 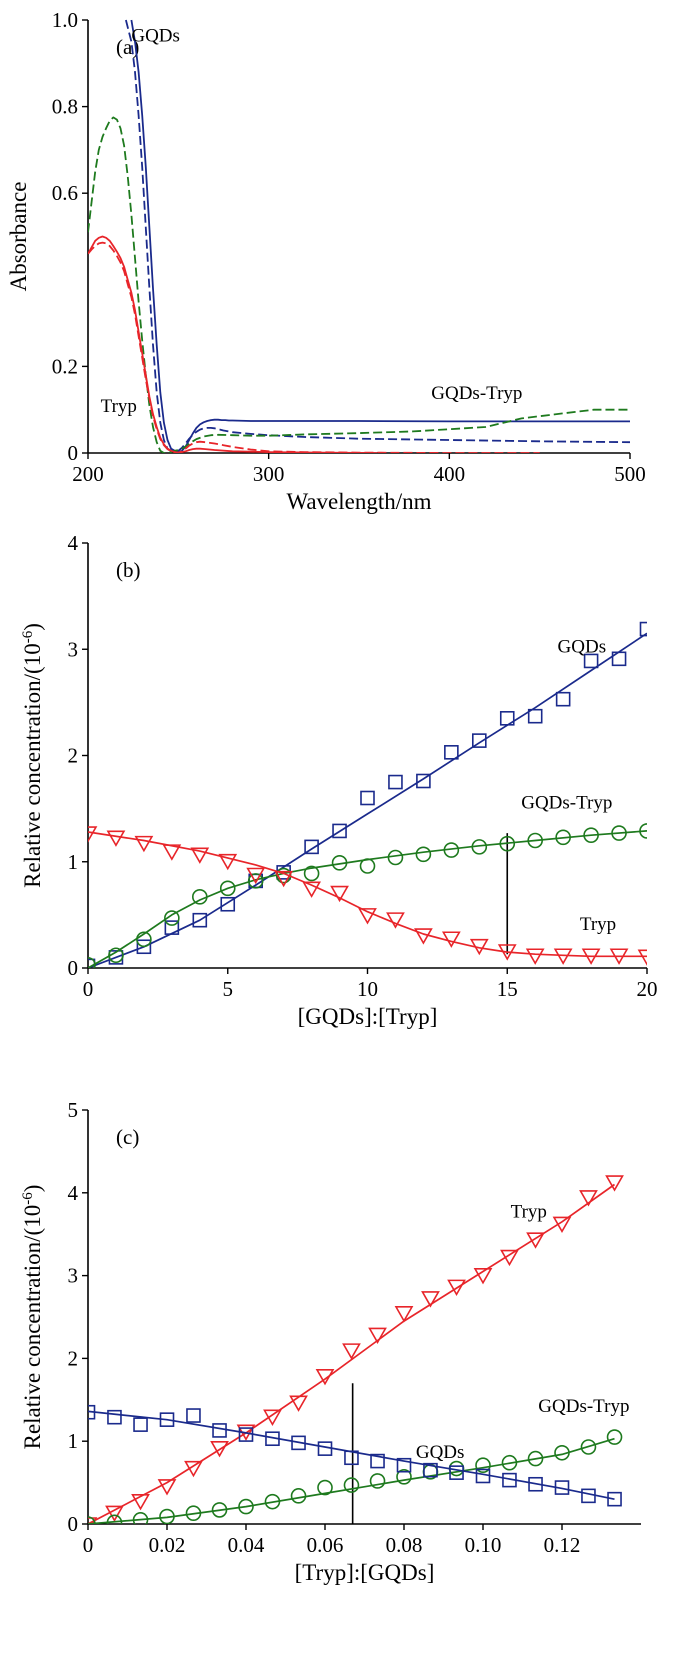 I want to click on spectrum-line, so click(x=314, y=347).